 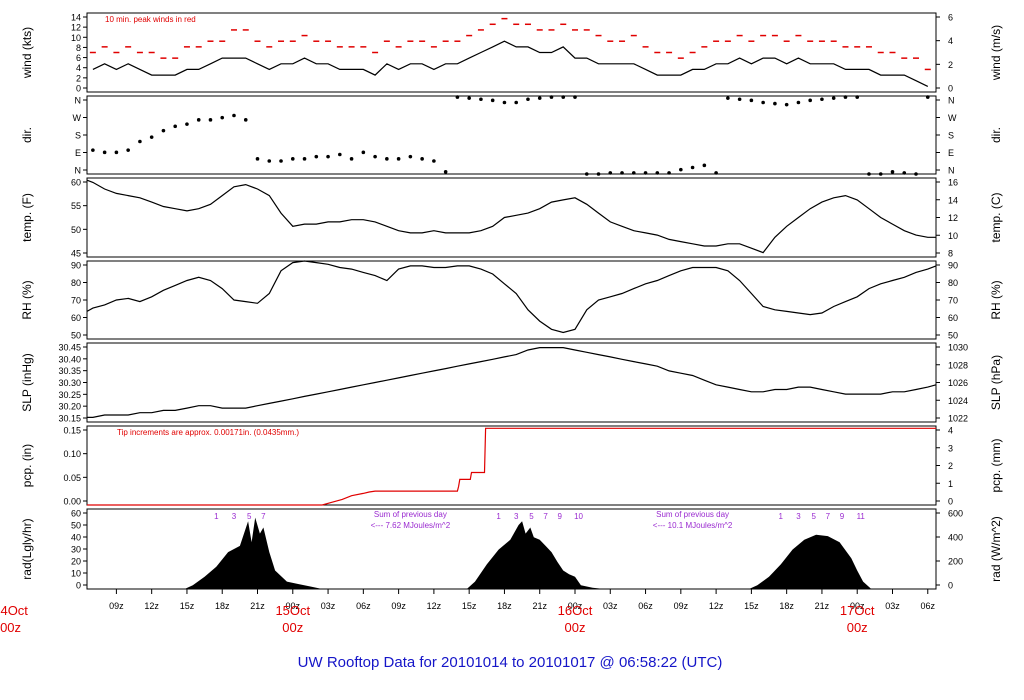 What do you see at coordinates (951, 171) in the screenshot?
I see `direction-y2tick-label: N` at bounding box center [951, 171].